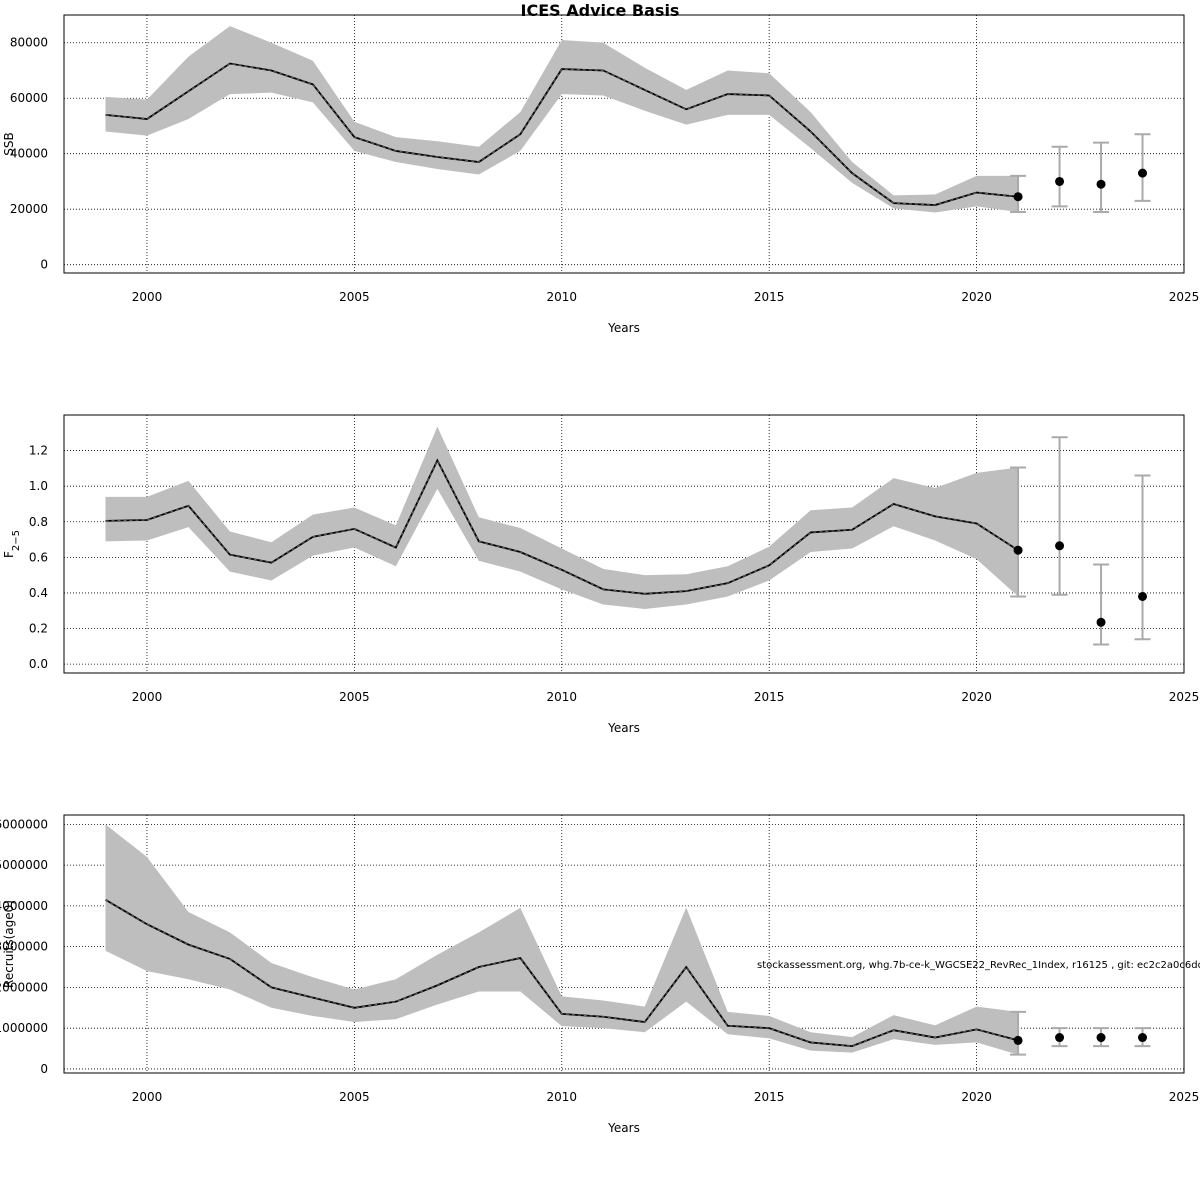  Describe the element at coordinates (29, 43) in the screenshot. I see `y-tick-label: 80000` at that location.